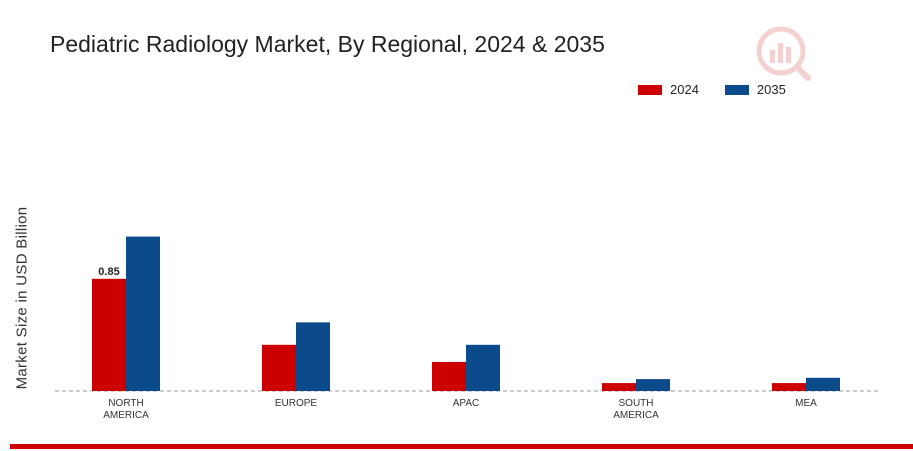  Describe the element at coordinates (755, 89) in the screenshot. I see `legend-item-2035: 2035` at that location.